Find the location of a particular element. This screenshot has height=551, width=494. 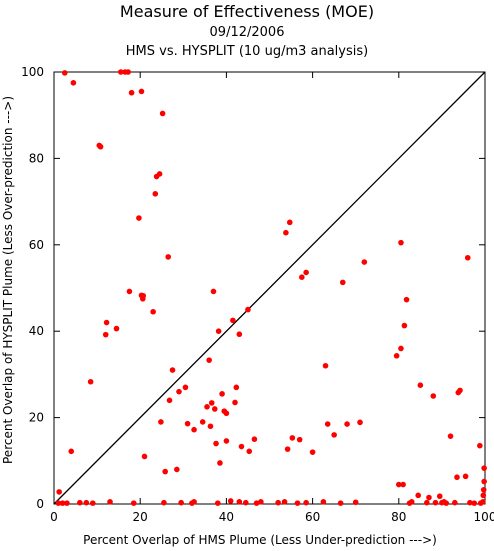

x-tick-label: 60 is located at coordinates (312, 517).